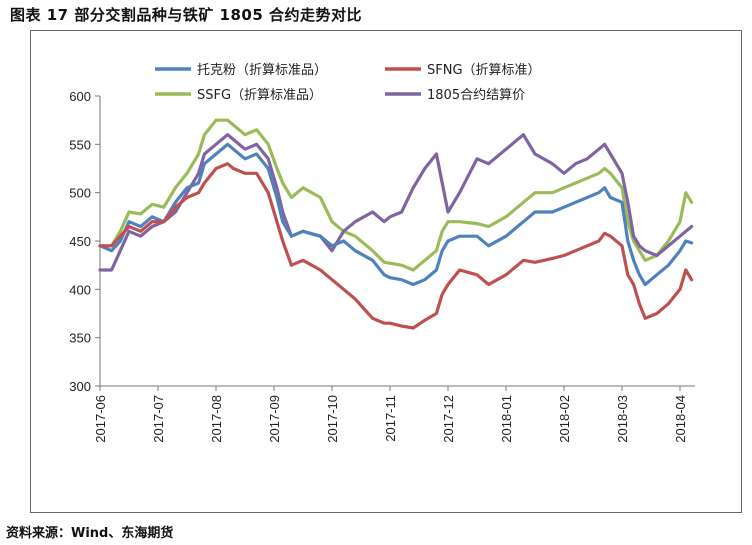 This screenshot has height=545, width=752. Describe the element at coordinates (80, 144) in the screenshot. I see `y-tick-label: 550` at that location.